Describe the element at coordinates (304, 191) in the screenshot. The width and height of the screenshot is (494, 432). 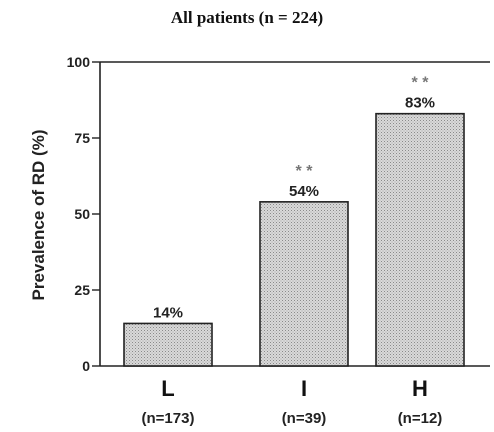
I see `value-label: 54%` at that location.